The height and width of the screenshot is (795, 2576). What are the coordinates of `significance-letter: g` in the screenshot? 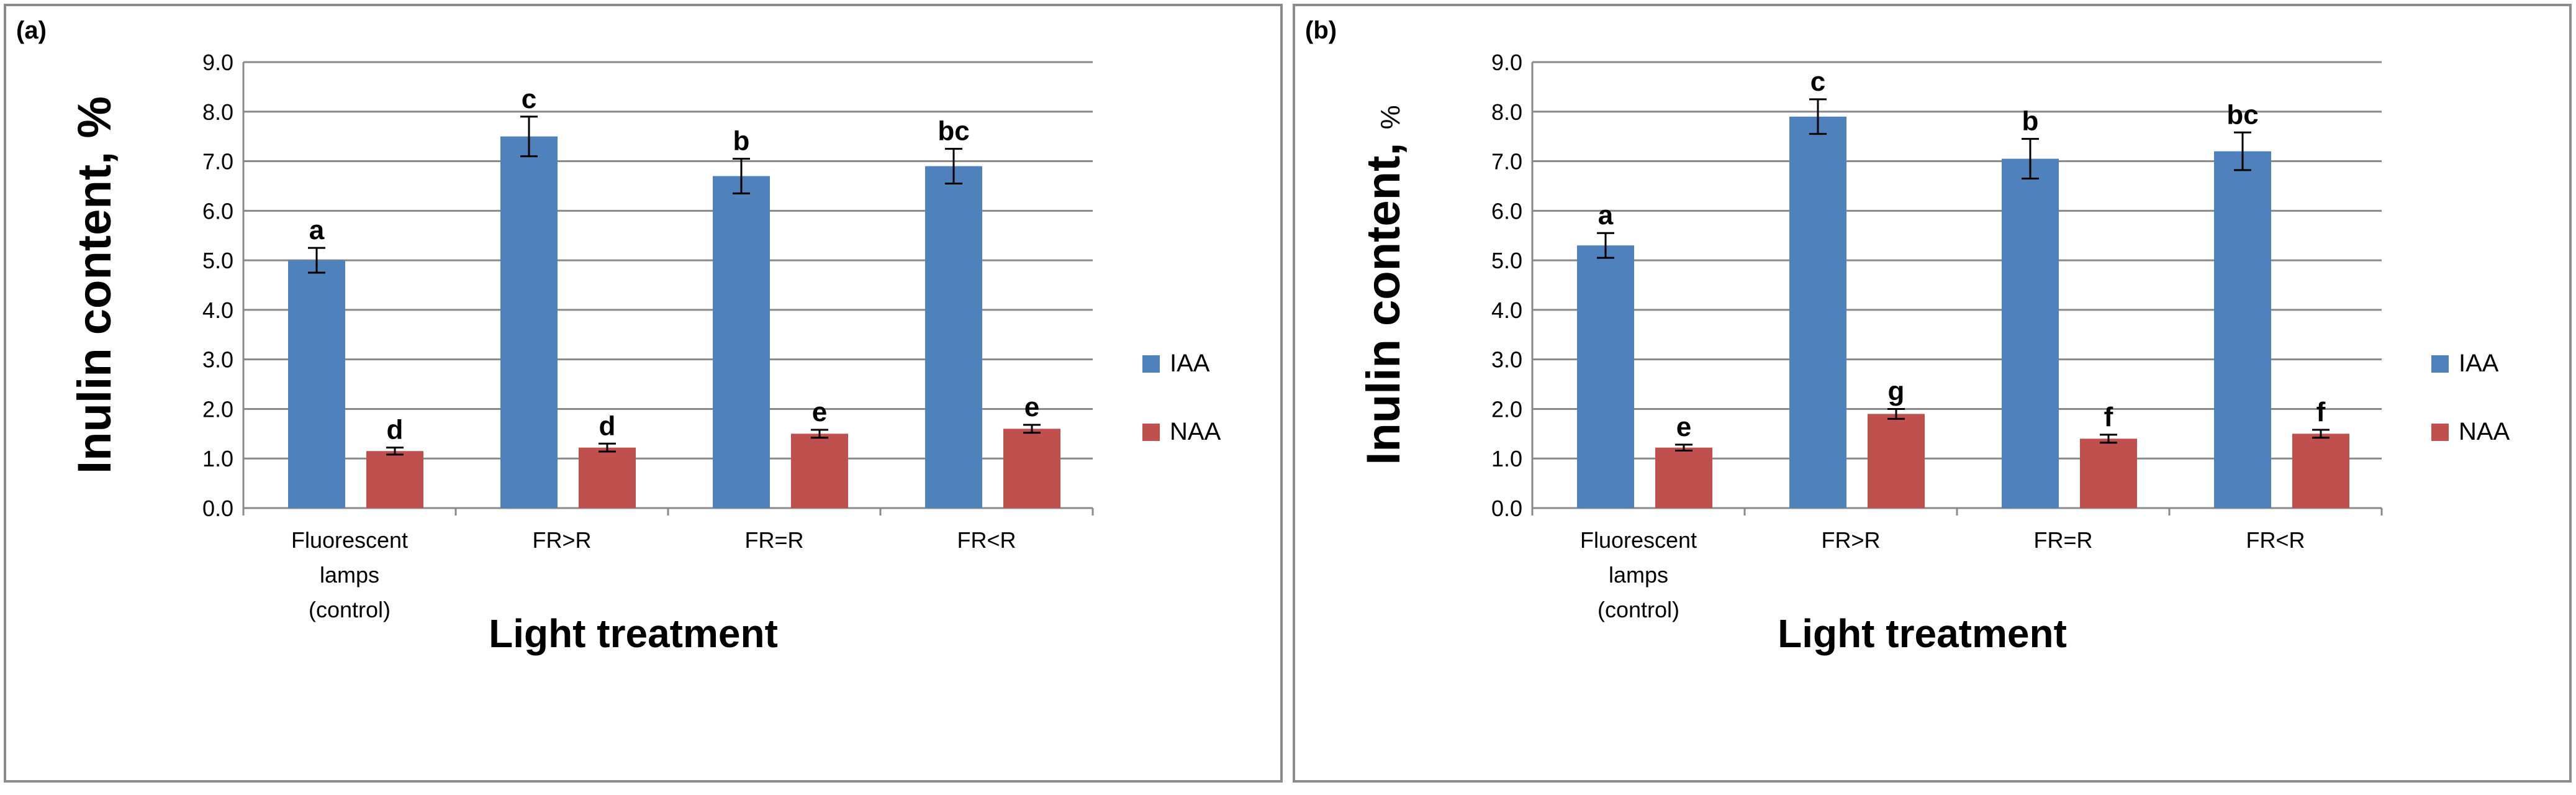 It's located at (1896, 391).